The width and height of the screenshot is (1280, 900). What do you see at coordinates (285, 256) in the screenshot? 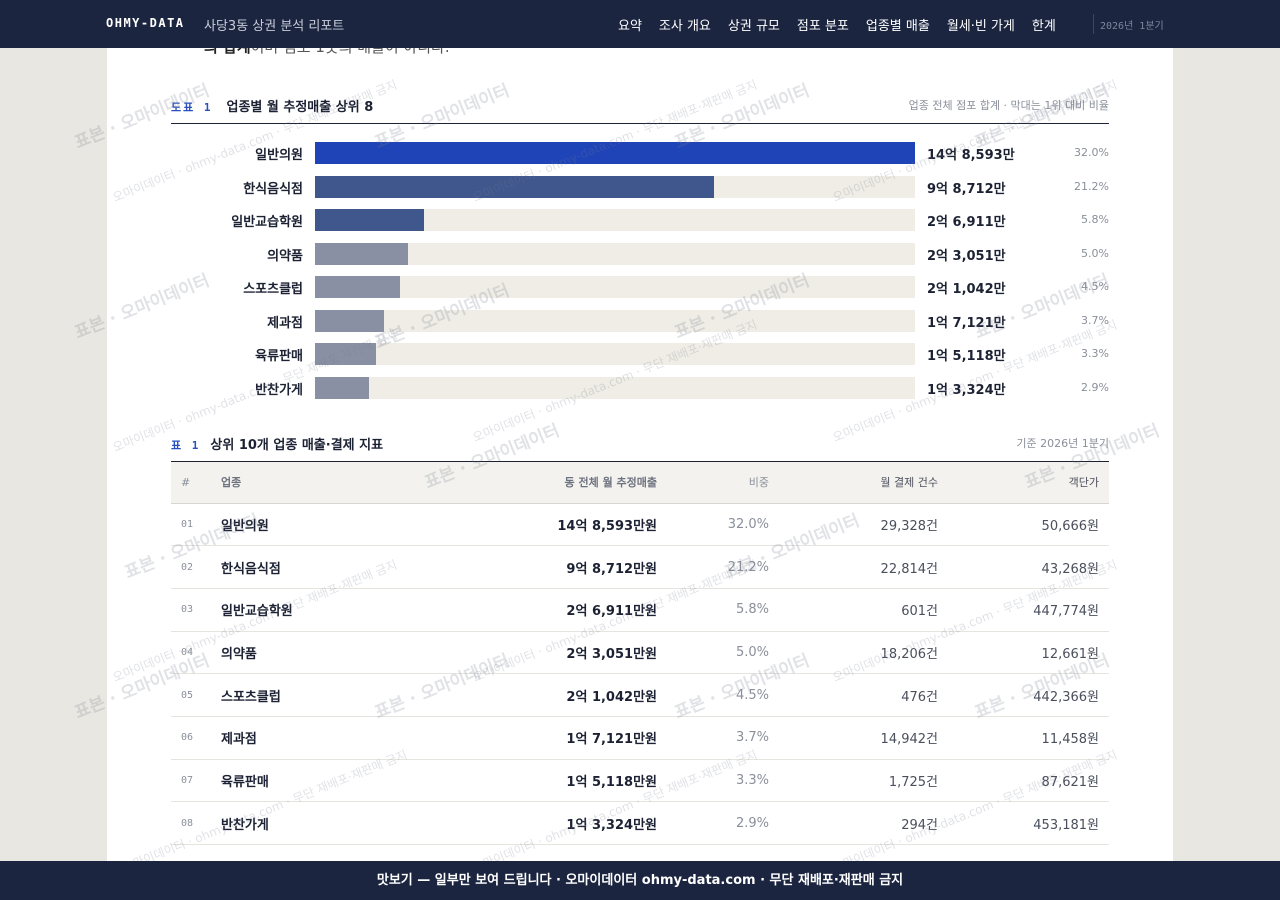
I see `bar-label: 의약품` at bounding box center [285, 256].